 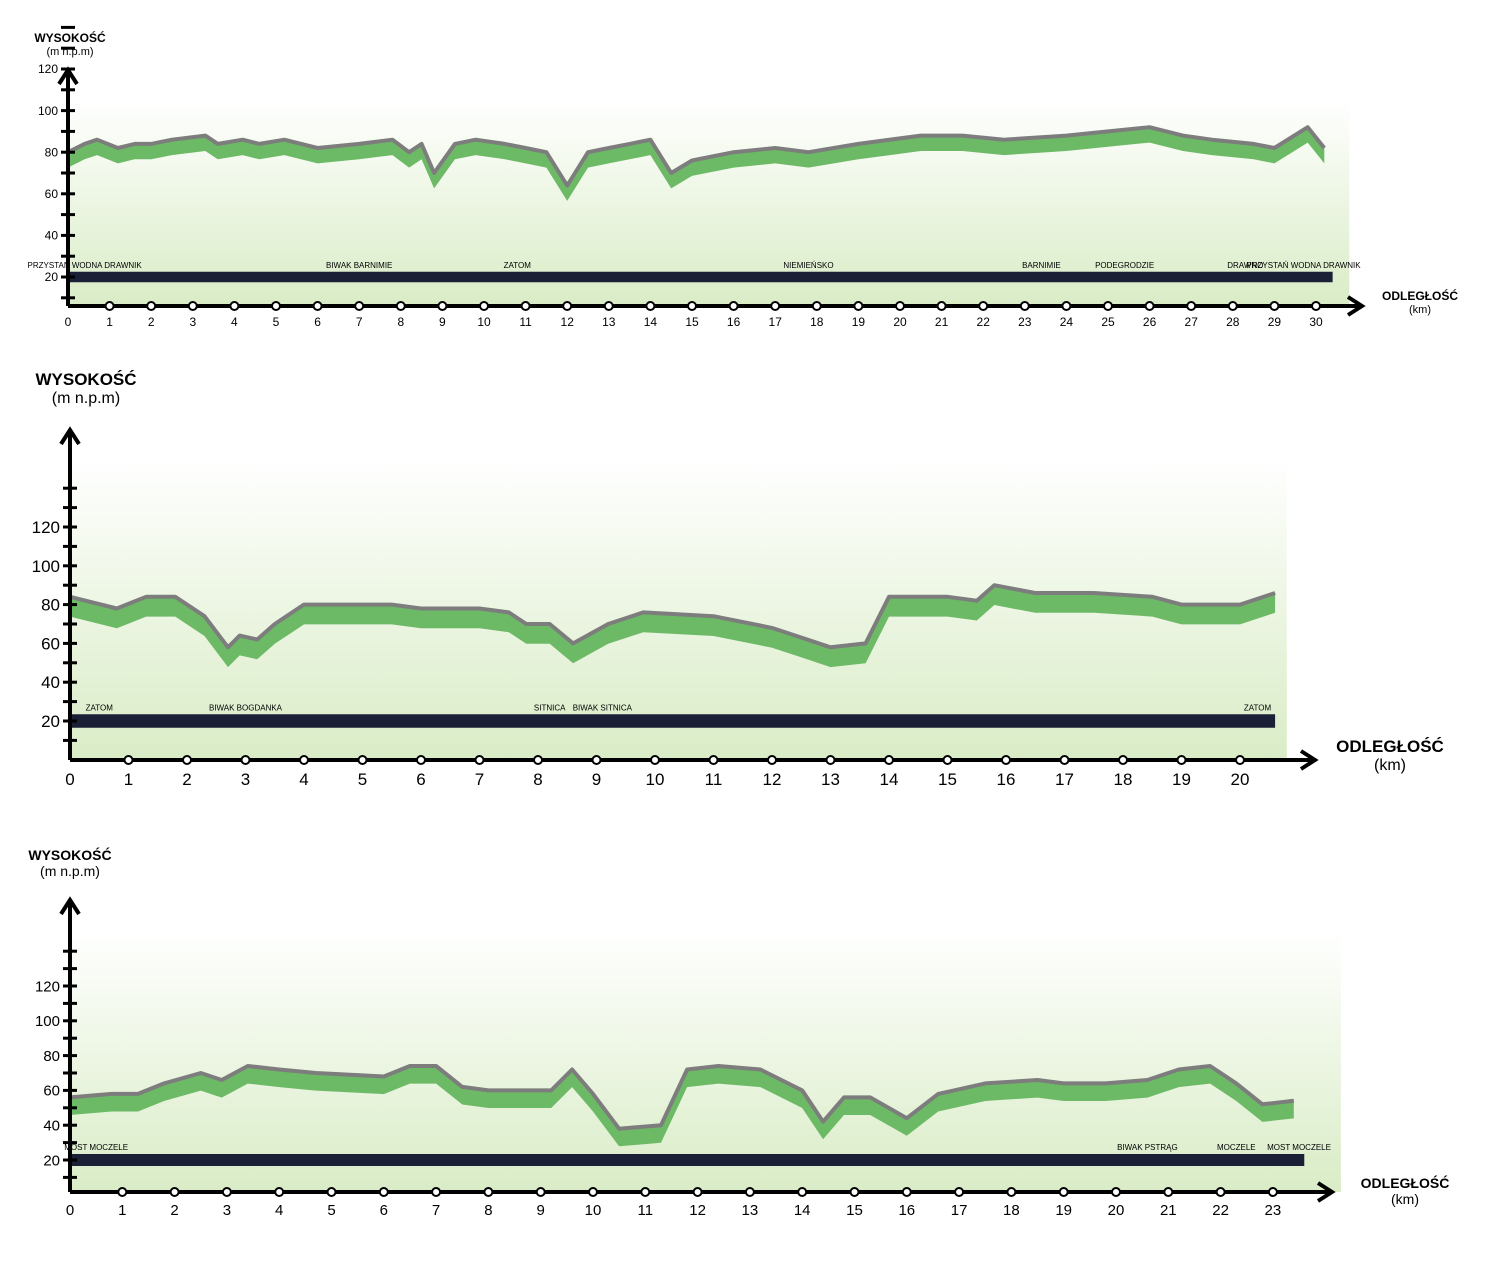 I want to click on x-tick-label: 12, so click(x=772, y=779).